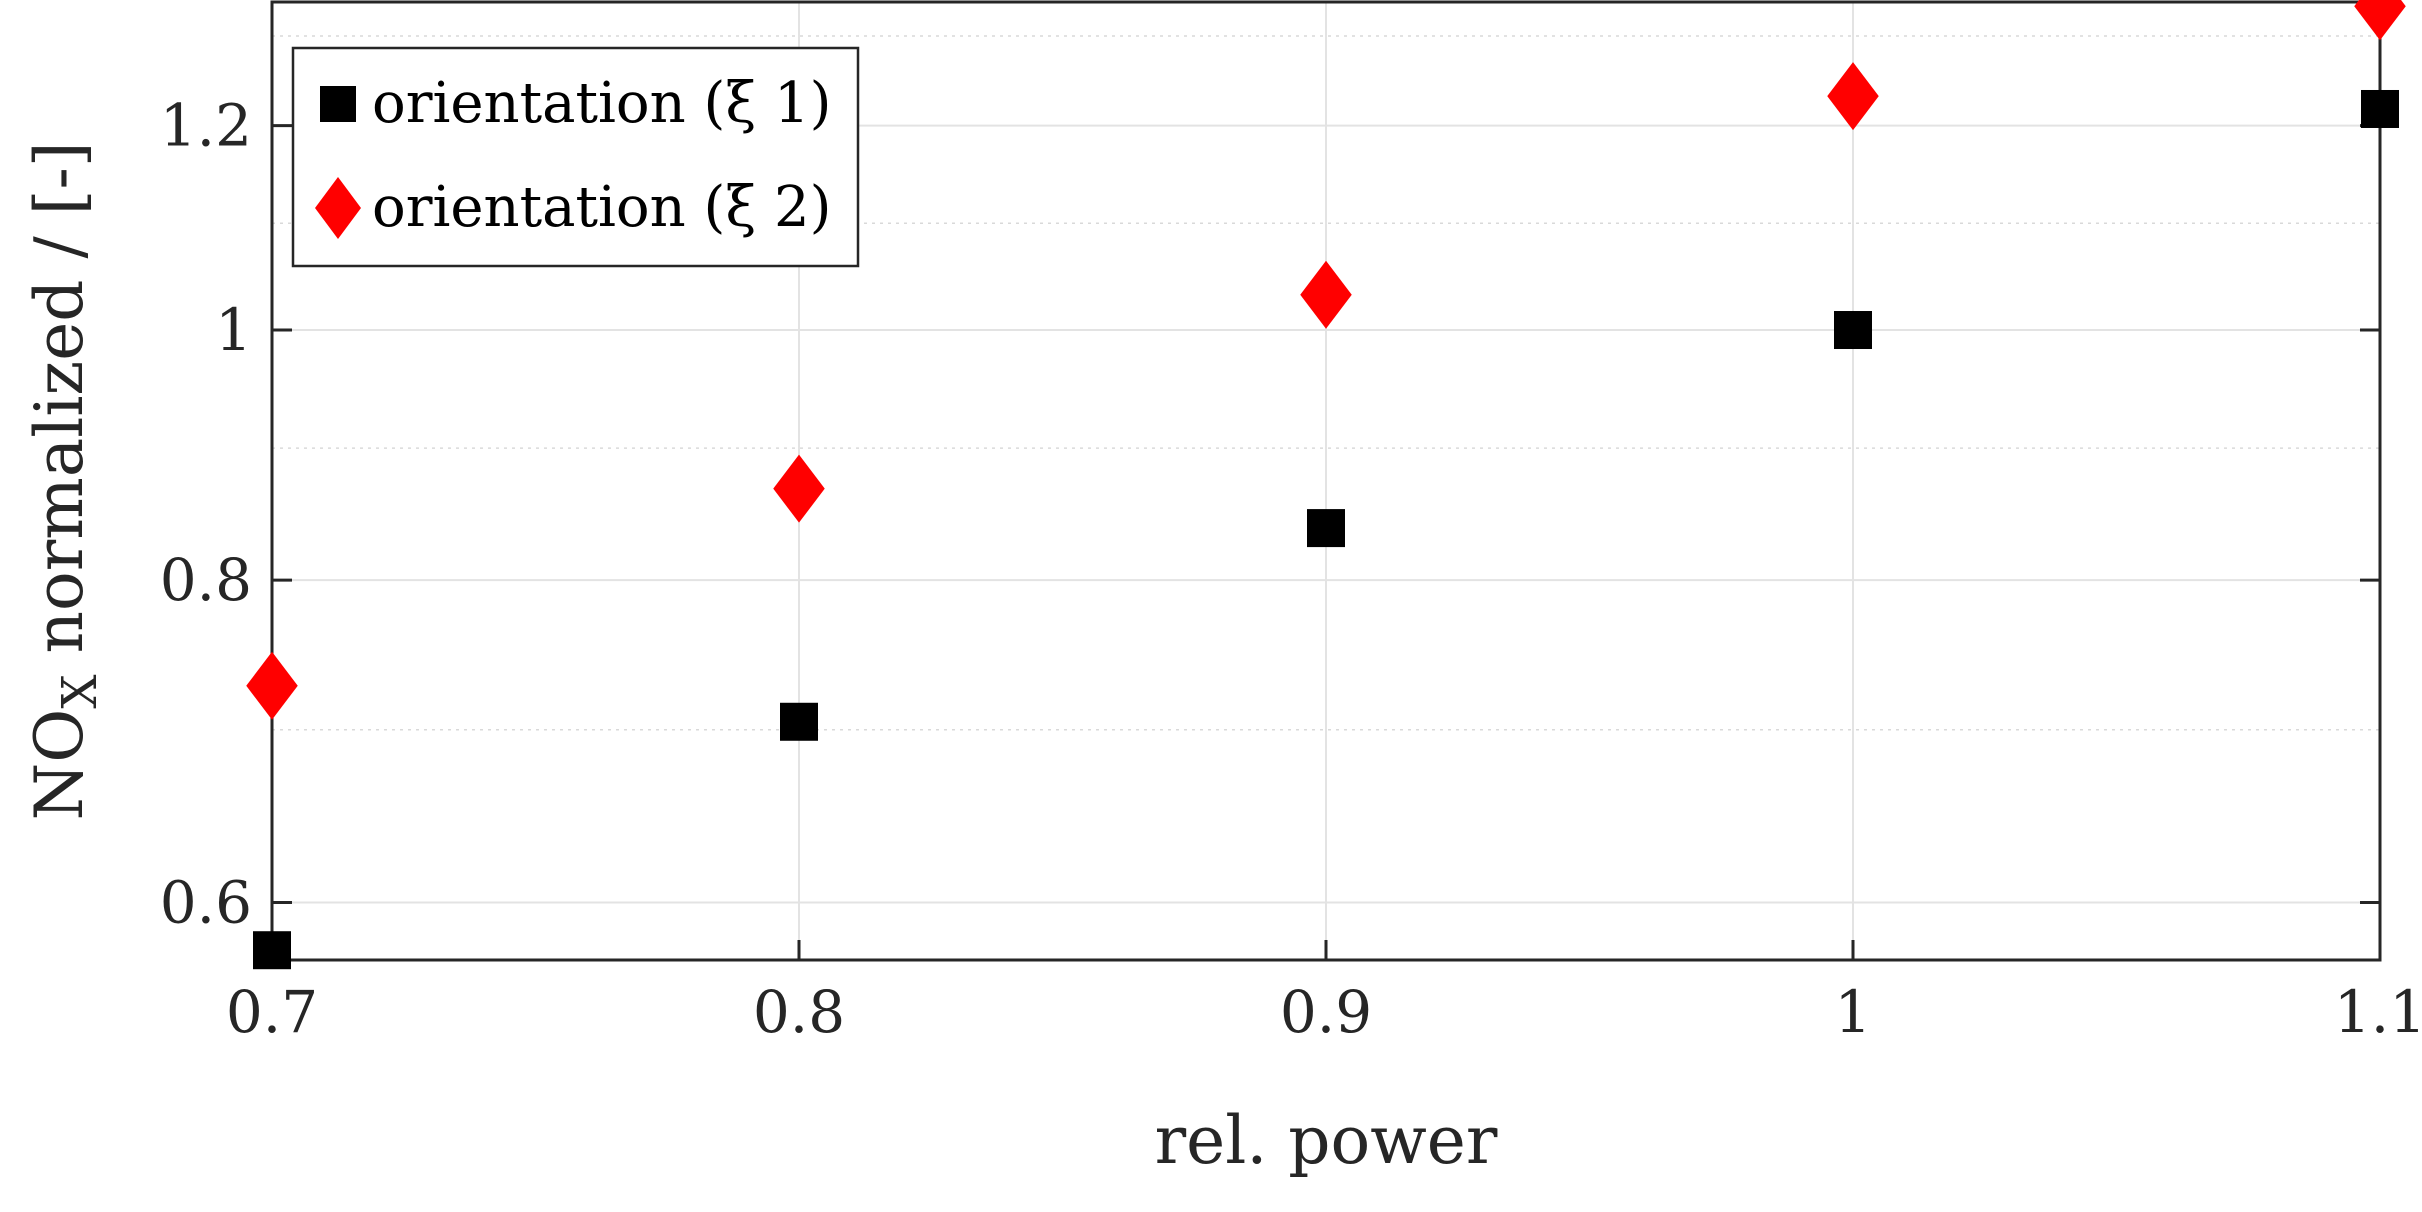  Describe the element at coordinates (2378, 1012) in the screenshot. I see `x-tick-label: 1.1` at that location.